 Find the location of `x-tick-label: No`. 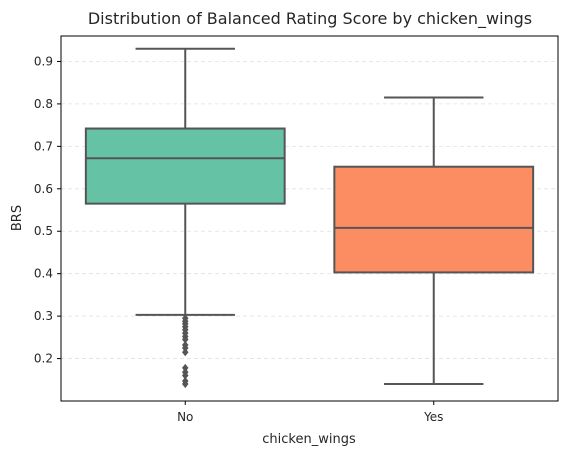

x-tick-label: No is located at coordinates (185, 417).